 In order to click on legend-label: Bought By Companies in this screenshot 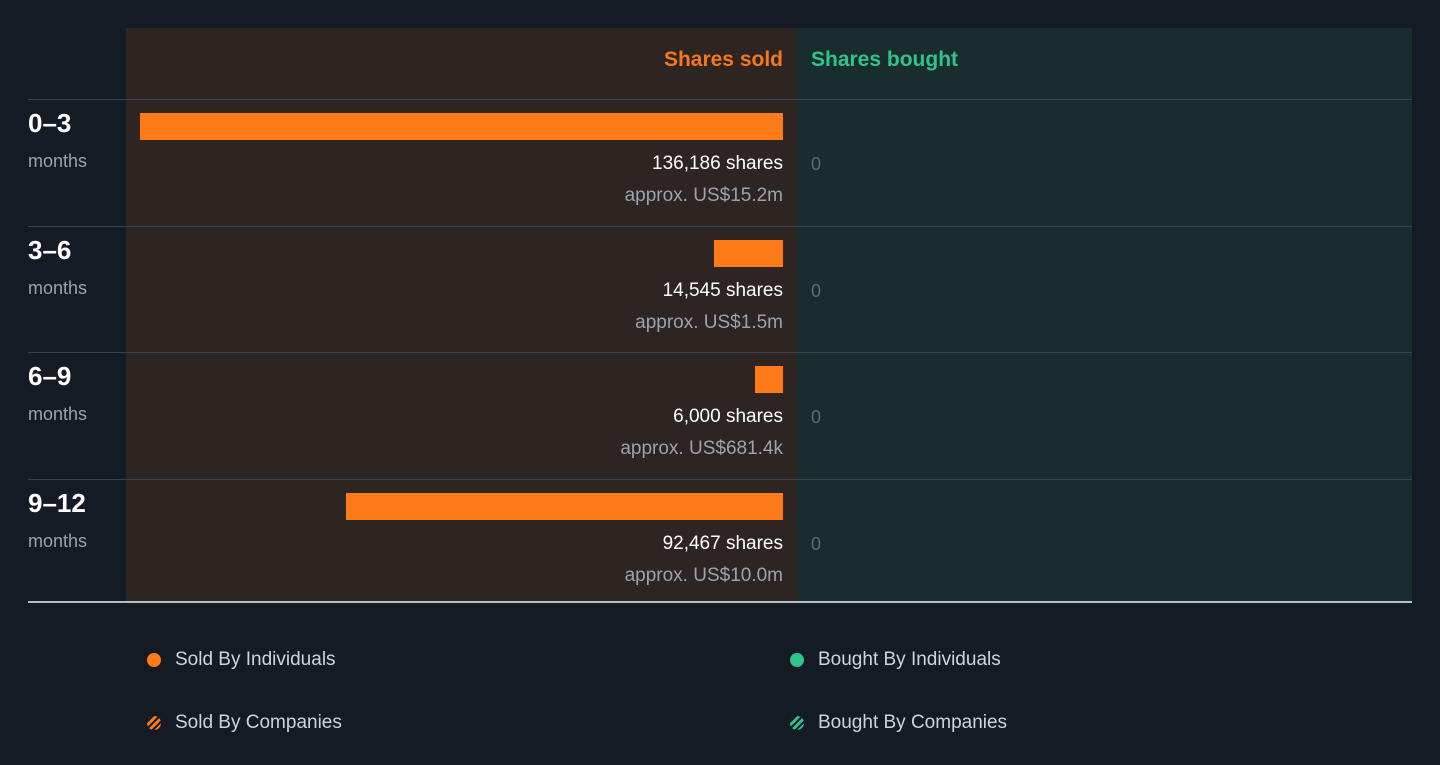, I will do `click(913, 722)`.